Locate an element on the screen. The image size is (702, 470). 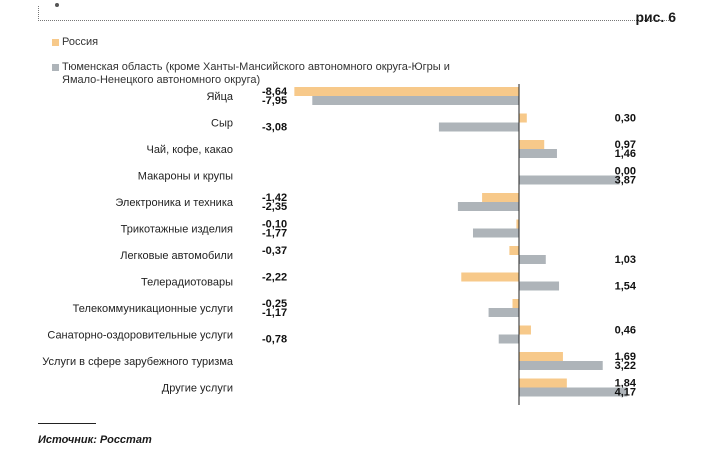
category-label: Сыр is located at coordinates (222, 124).